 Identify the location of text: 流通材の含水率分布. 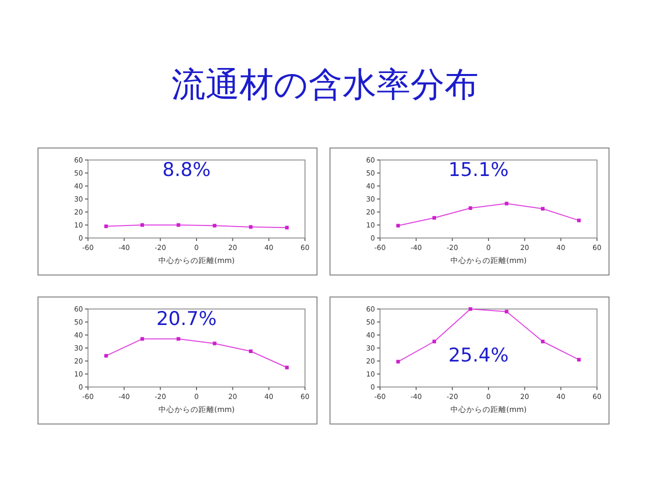
(325, 85).